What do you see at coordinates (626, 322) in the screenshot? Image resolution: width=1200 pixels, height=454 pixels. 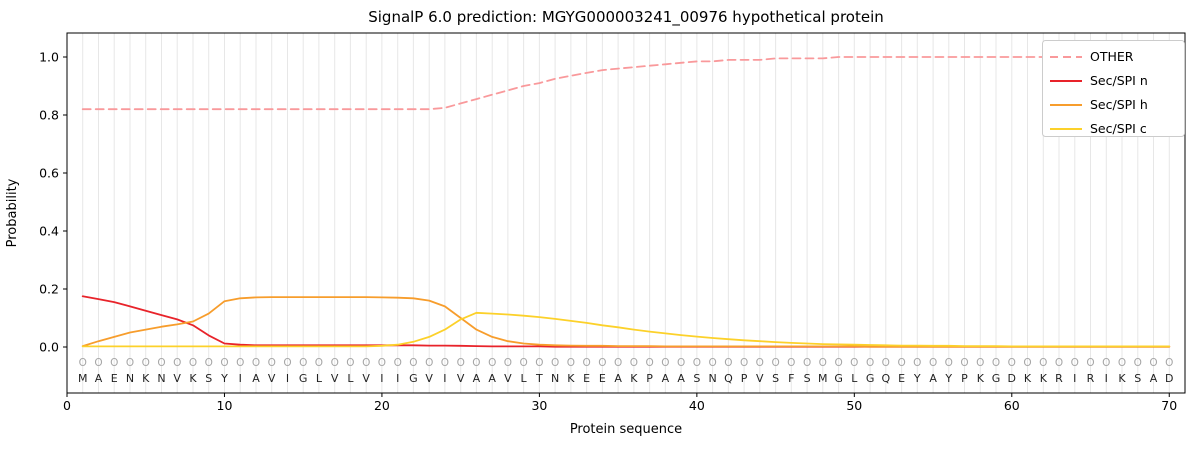 I see `curve-sec-spi-h` at bounding box center [626, 322].